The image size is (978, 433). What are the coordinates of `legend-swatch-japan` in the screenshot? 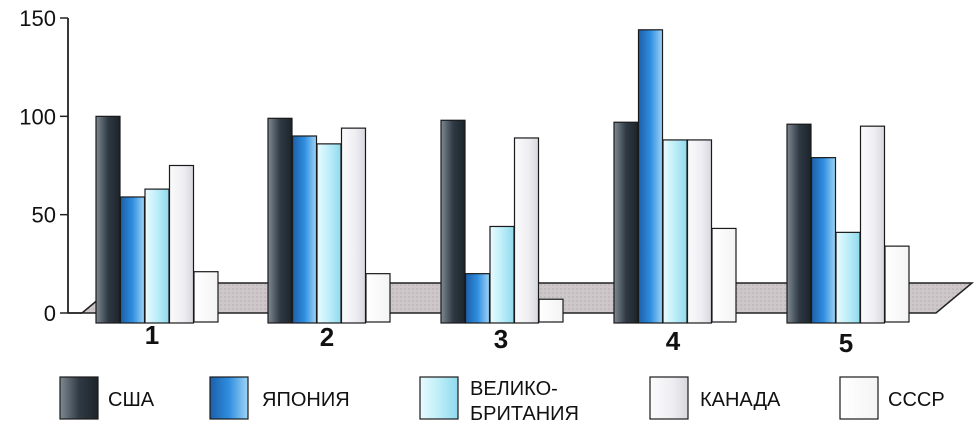 It's located at (229, 398).